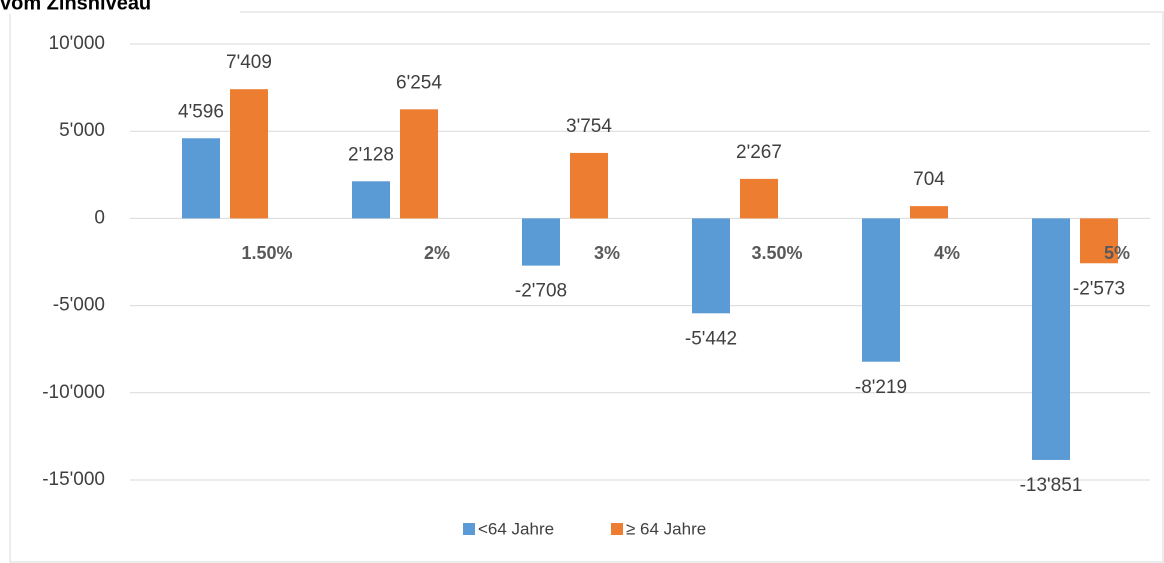 This screenshot has height=563, width=1164. I want to click on x-tick-label: 3%, so click(607, 253).